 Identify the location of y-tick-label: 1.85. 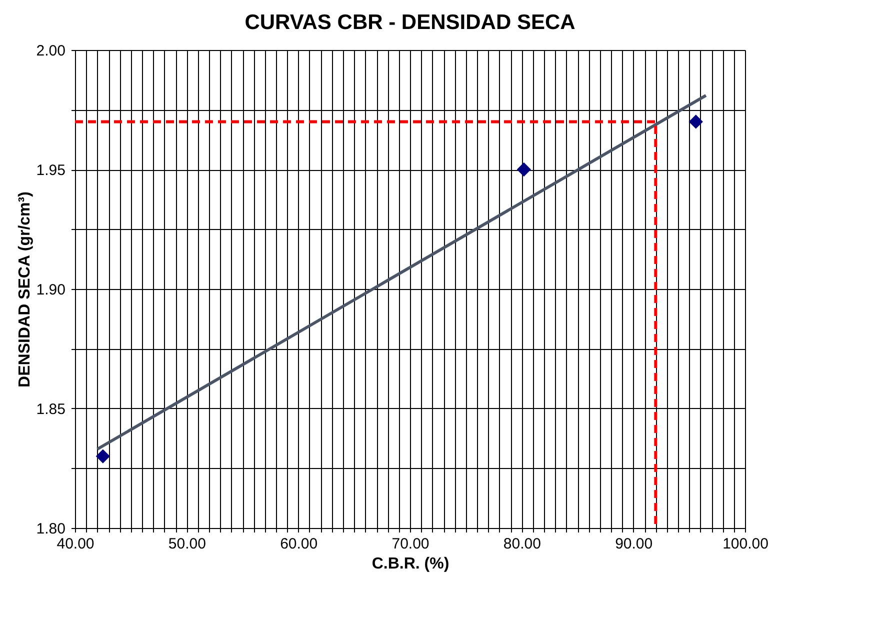
(51, 409).